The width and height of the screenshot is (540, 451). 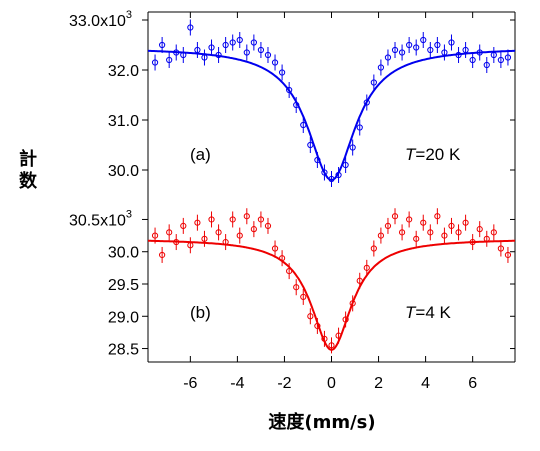 What do you see at coordinates (190, 383) in the screenshot?
I see `x-tick-label: -6` at bounding box center [190, 383].